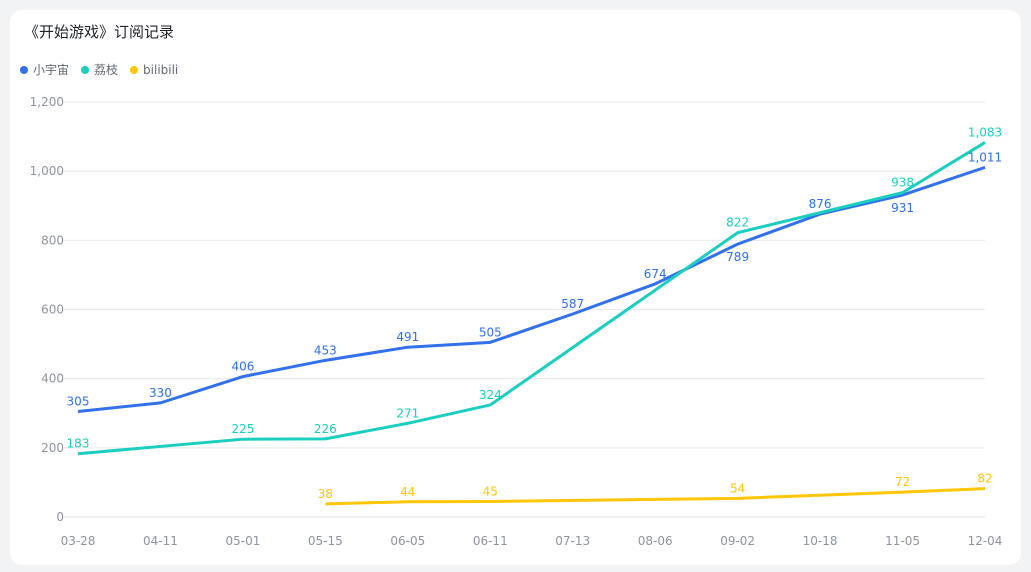 The image size is (1031, 572). I want to click on x-tick-label: 11-05, so click(902, 541).